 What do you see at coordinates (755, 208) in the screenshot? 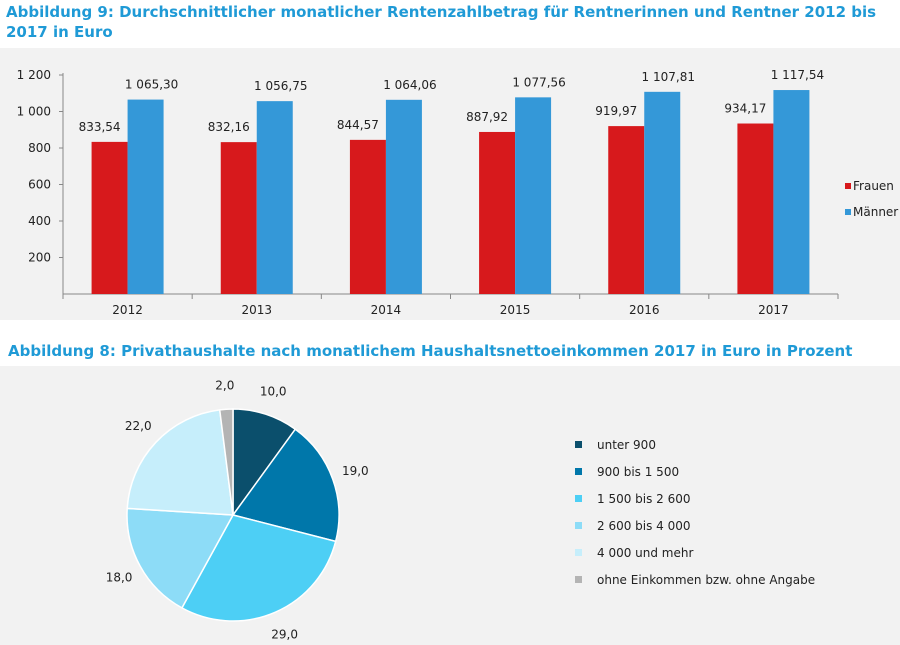
I see `bar-frauen-2017` at bounding box center [755, 208].